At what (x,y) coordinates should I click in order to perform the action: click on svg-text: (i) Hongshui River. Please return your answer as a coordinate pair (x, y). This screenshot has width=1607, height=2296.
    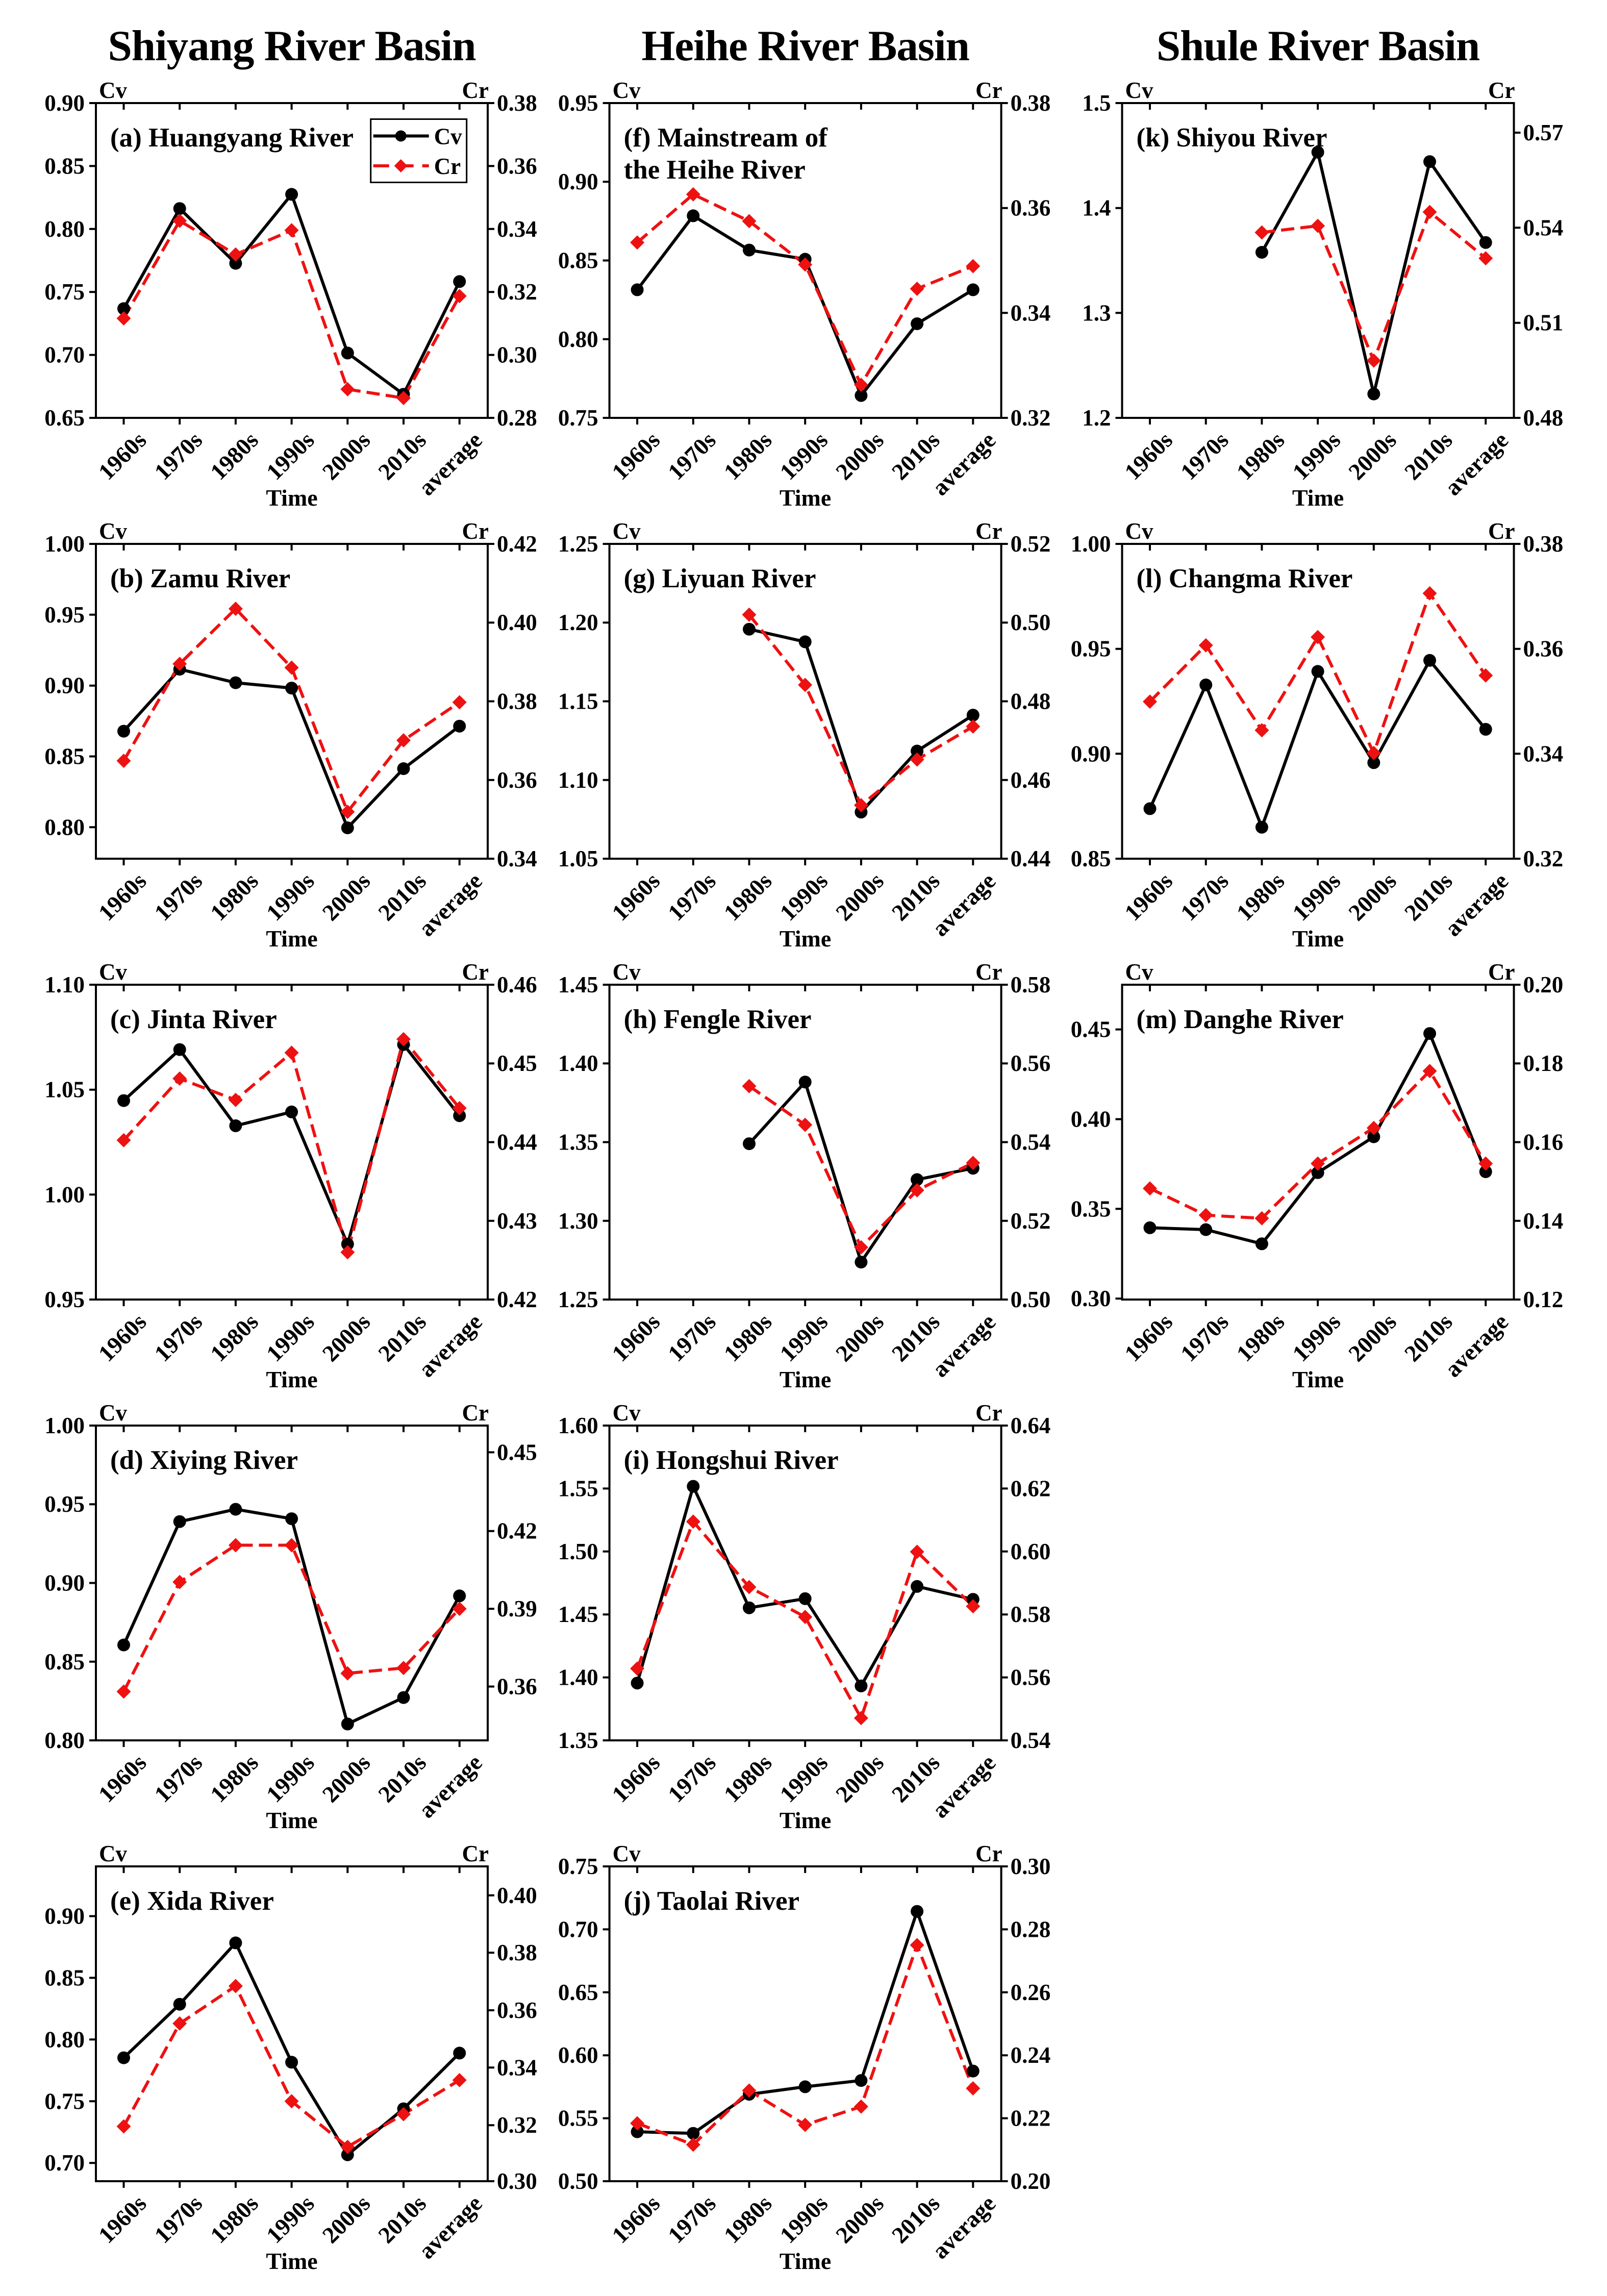
    Looking at the image, I should click on (731, 1460).